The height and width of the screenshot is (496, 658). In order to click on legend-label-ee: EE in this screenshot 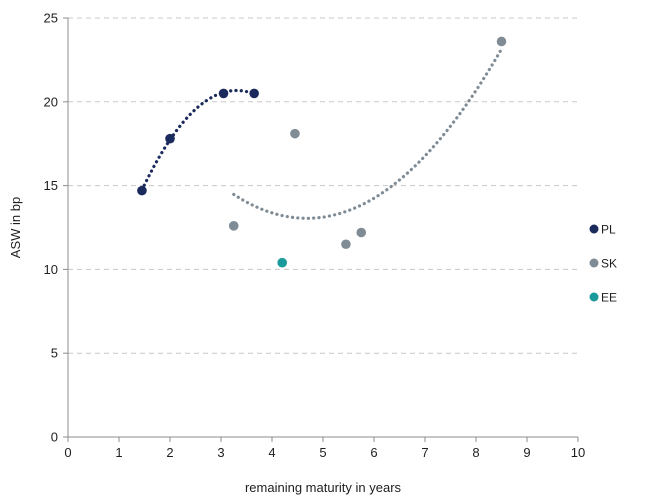, I will do `click(609, 298)`.